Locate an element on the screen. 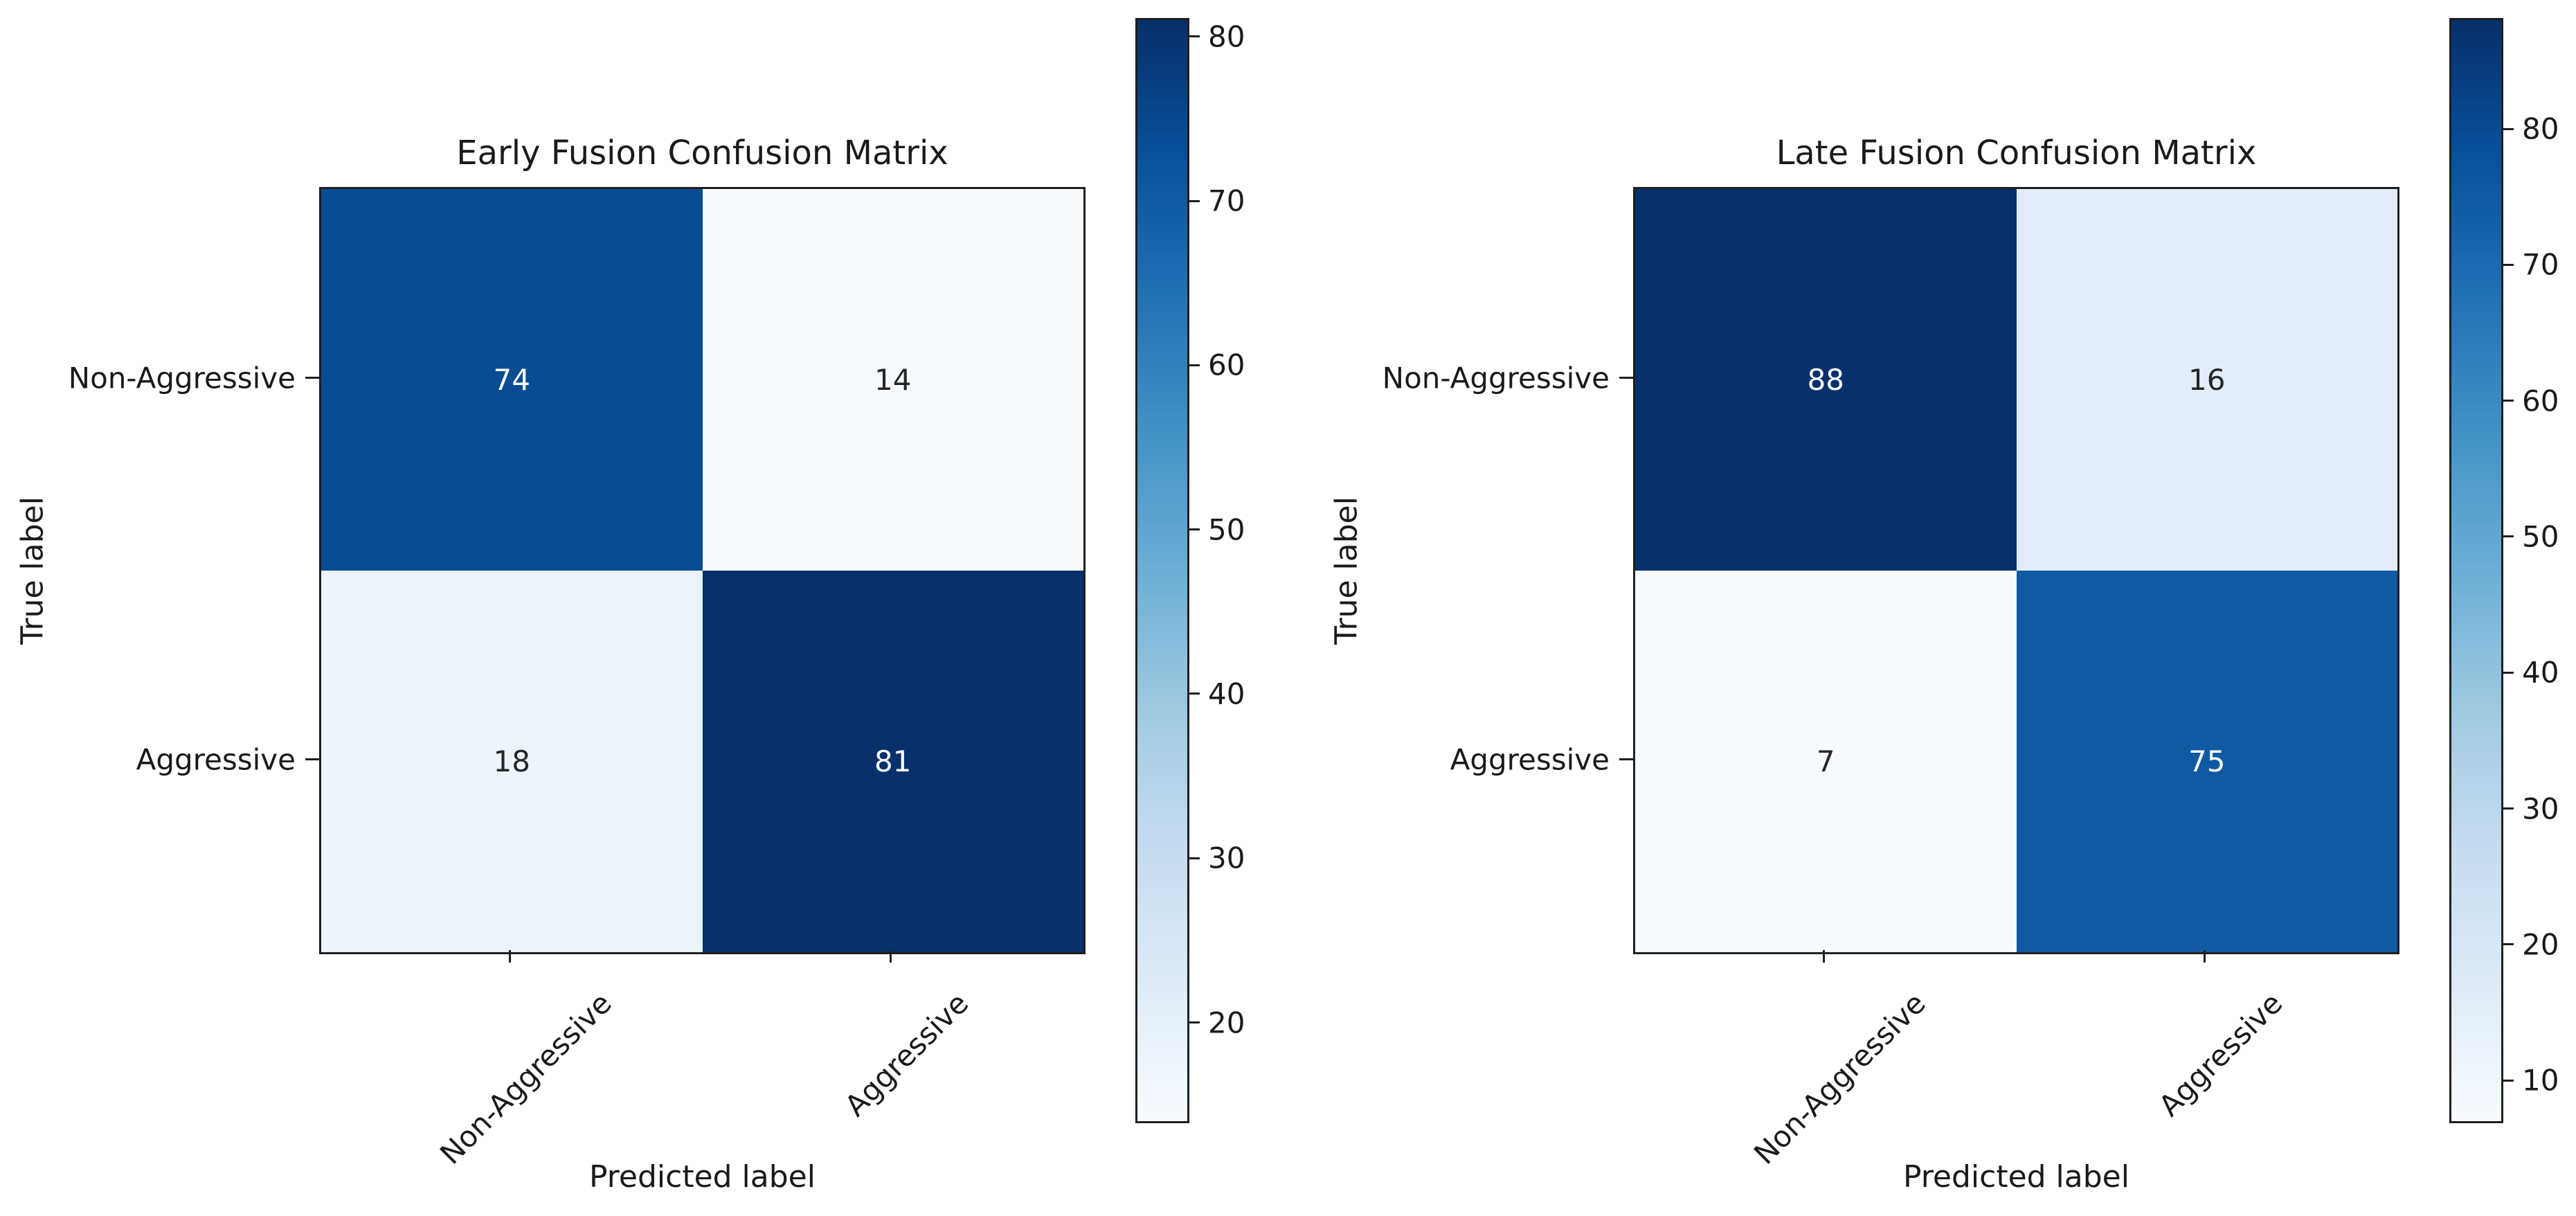 The width and height of the screenshot is (2576, 1216). matrix-cell: 18 is located at coordinates (512, 761).